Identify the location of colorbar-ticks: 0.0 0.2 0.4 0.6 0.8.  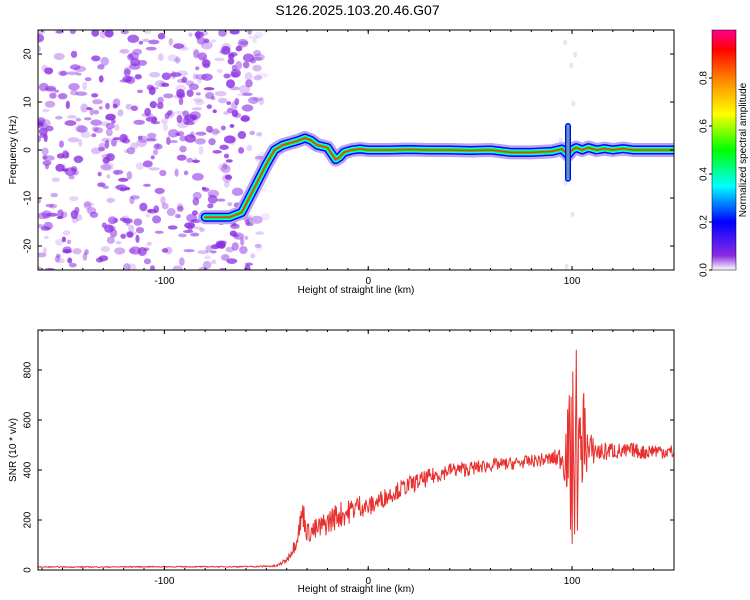
(705, 174).